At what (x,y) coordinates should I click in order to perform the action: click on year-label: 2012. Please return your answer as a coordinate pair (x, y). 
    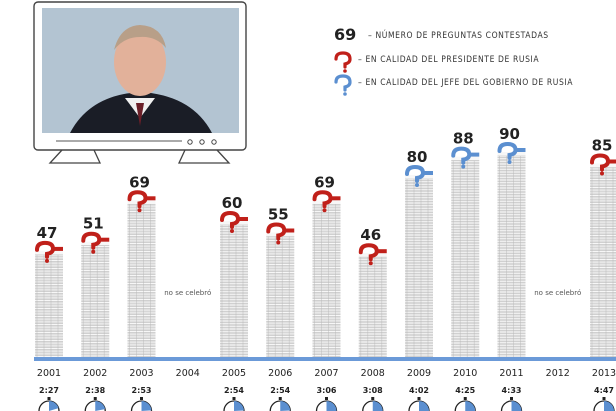
    Looking at the image, I should click on (558, 373).